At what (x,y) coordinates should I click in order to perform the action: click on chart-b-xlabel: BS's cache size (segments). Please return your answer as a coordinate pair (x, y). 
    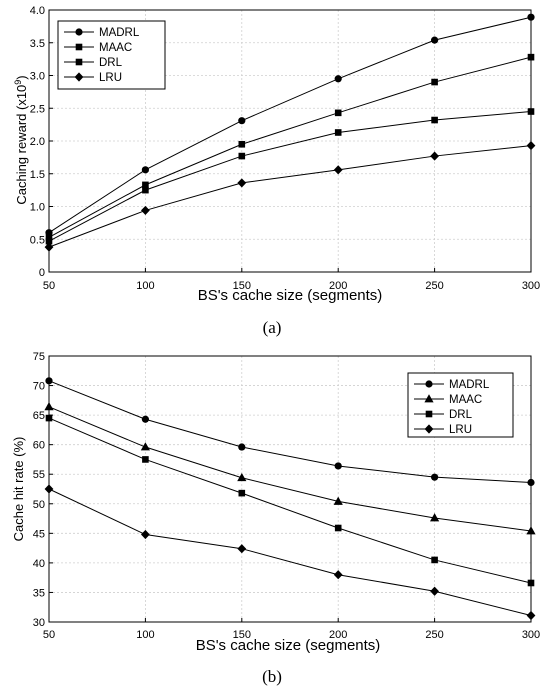
    Looking at the image, I should click on (288, 645).